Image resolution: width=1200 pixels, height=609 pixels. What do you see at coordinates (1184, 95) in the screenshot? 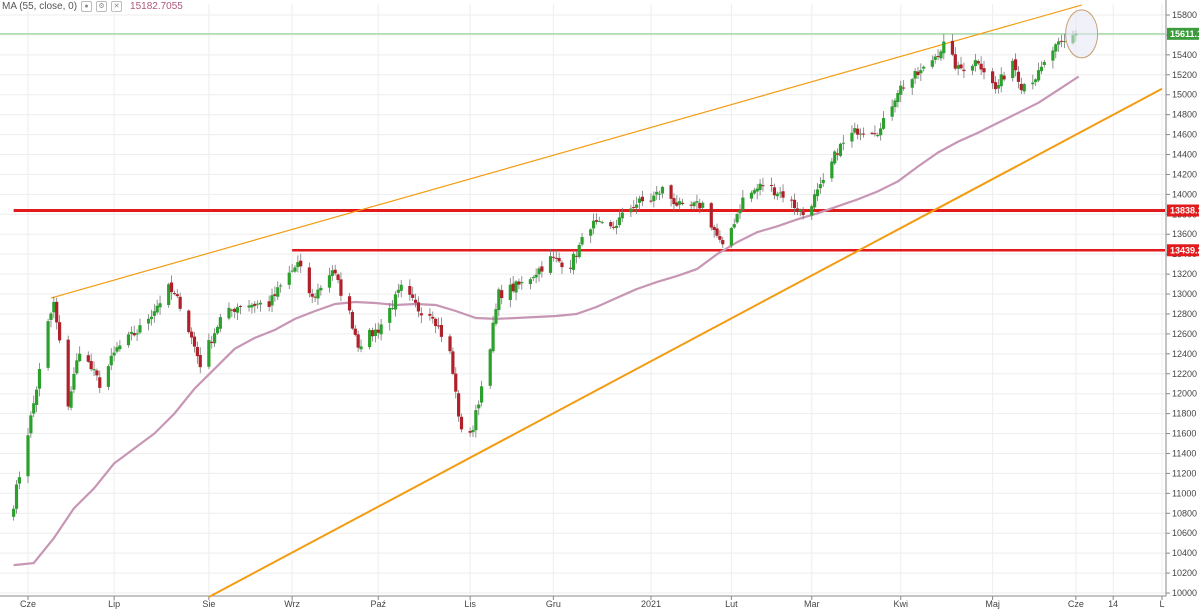
I see `y-tick-label: 15000` at bounding box center [1184, 95].